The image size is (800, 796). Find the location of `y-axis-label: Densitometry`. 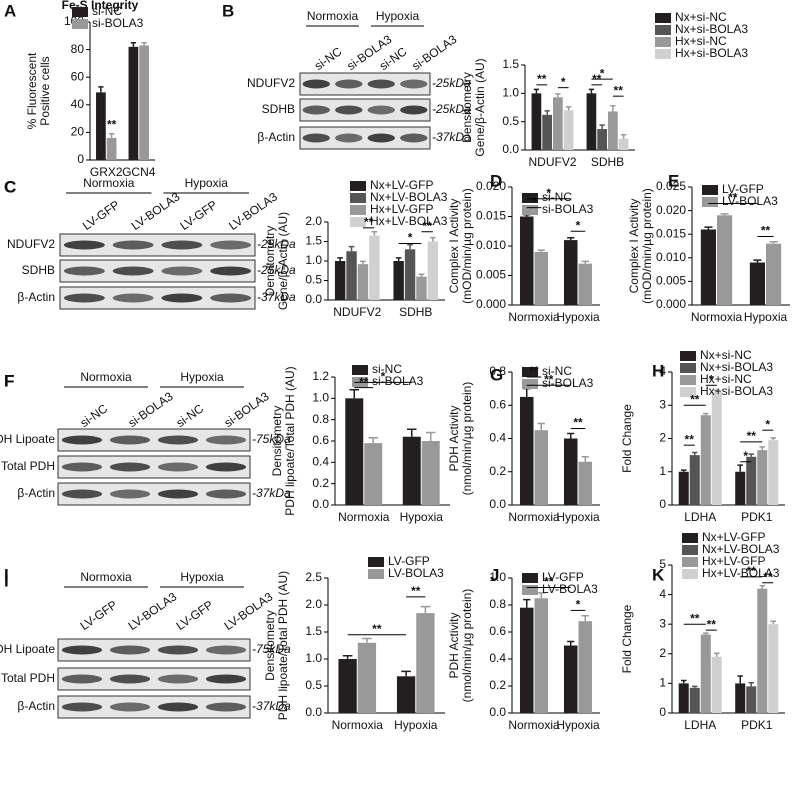

y-axis-label: Densitometry is located at coordinates (467, 107).